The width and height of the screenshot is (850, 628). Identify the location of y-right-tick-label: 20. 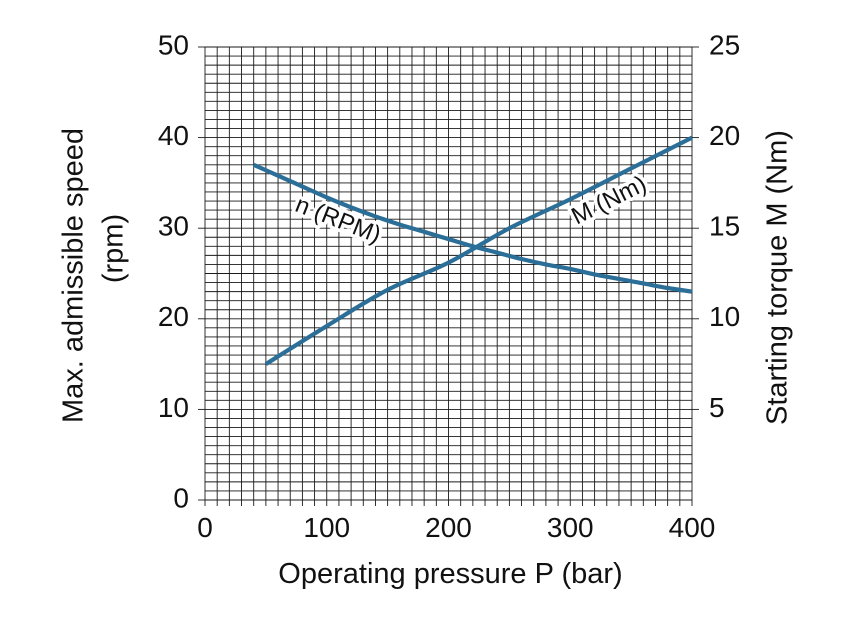
(724, 135).